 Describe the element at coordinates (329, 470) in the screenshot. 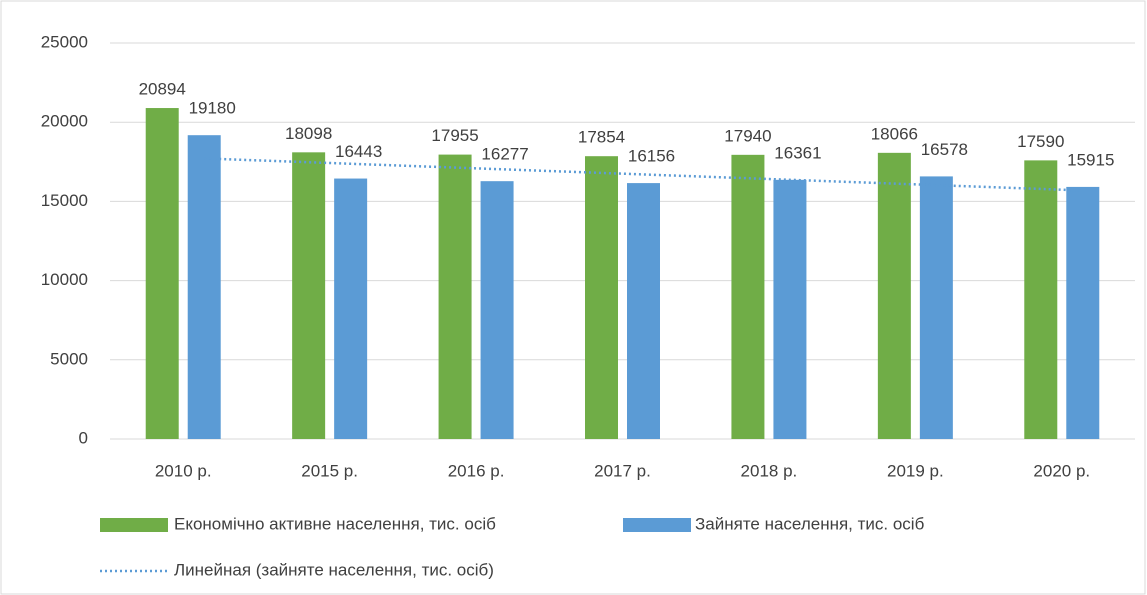

I see `x-tick-label: 2015 р.` at that location.